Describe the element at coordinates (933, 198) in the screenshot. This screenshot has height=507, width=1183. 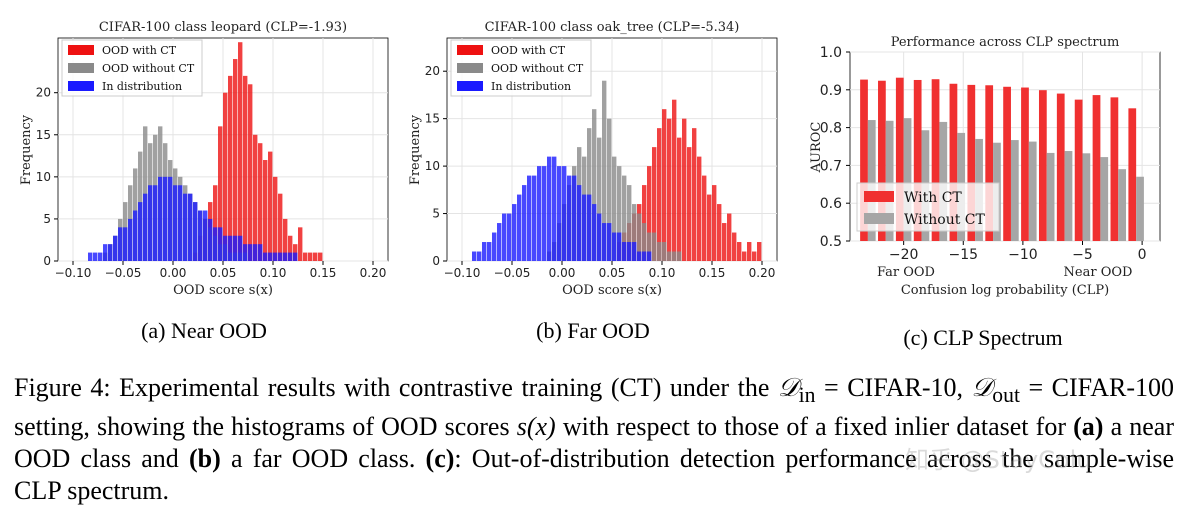
I see `panel-c-legend-with-ct: With CT` at that location.